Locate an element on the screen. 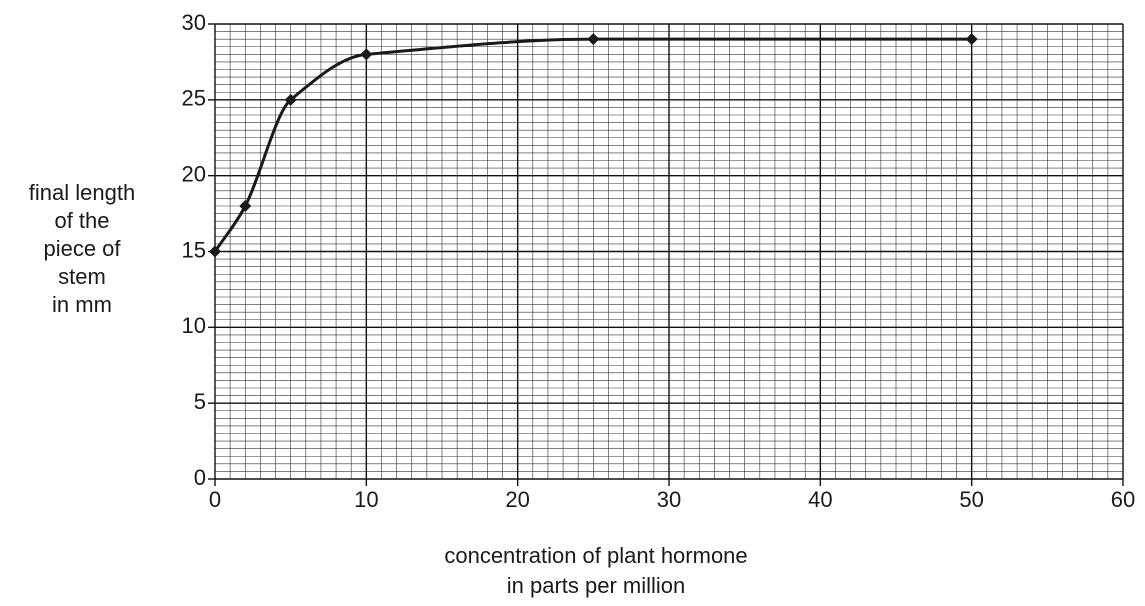 This screenshot has height=606, width=1145. y-tick-label: 15 is located at coordinates (194, 249).